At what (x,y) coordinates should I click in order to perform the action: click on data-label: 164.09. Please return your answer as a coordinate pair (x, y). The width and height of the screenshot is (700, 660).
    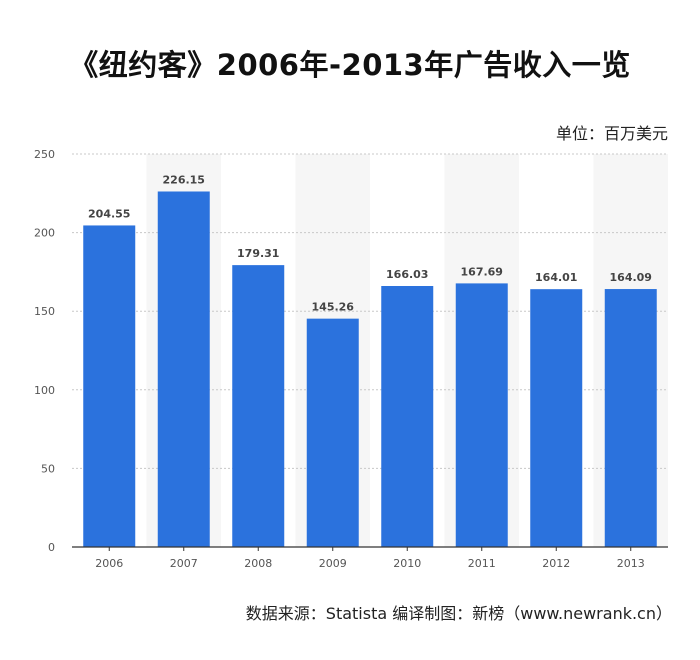
    Looking at the image, I should click on (631, 277).